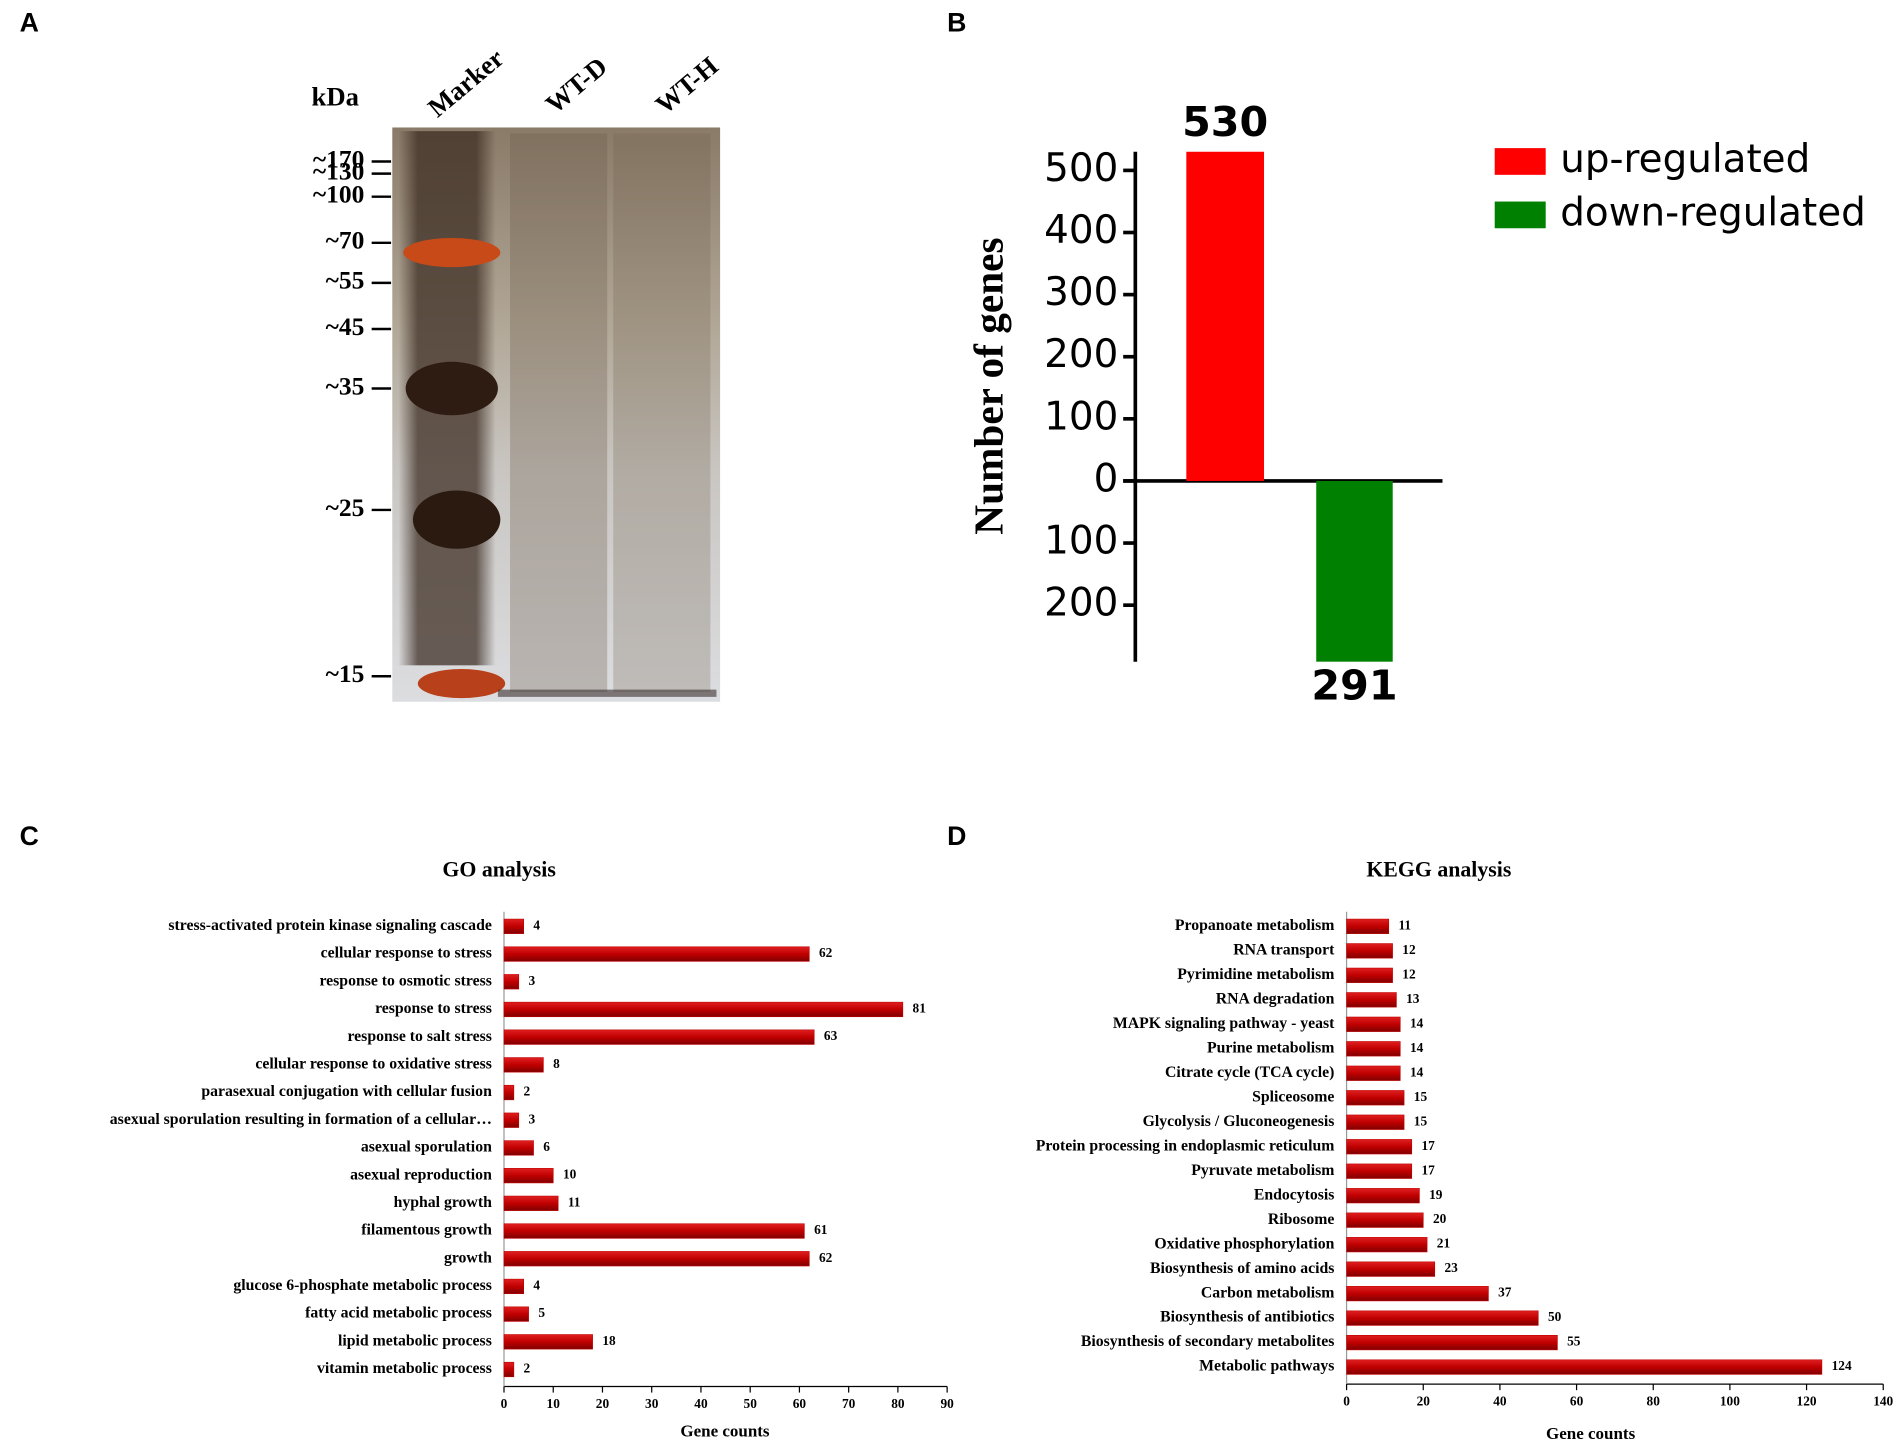 This screenshot has width=1904, height=1446. What do you see at coordinates (652, 1403) in the screenshot?
I see `x-tick-label: 30` at bounding box center [652, 1403].